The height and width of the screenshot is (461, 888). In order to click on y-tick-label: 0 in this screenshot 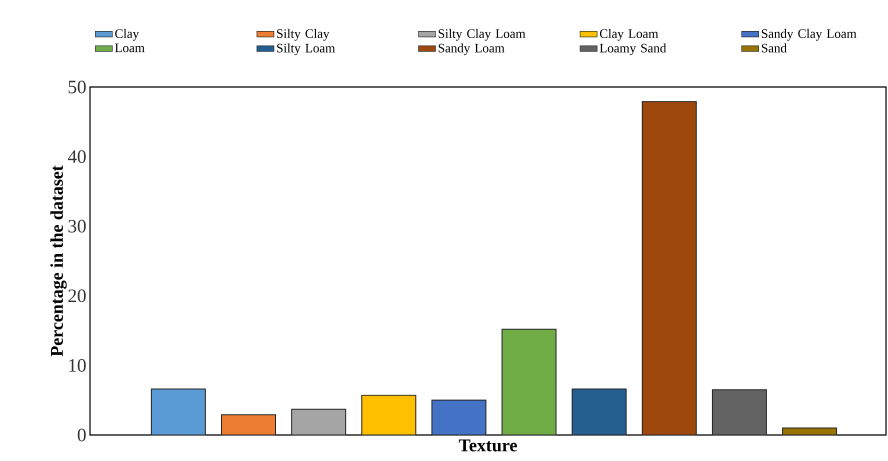, I will do `click(82, 435)`.